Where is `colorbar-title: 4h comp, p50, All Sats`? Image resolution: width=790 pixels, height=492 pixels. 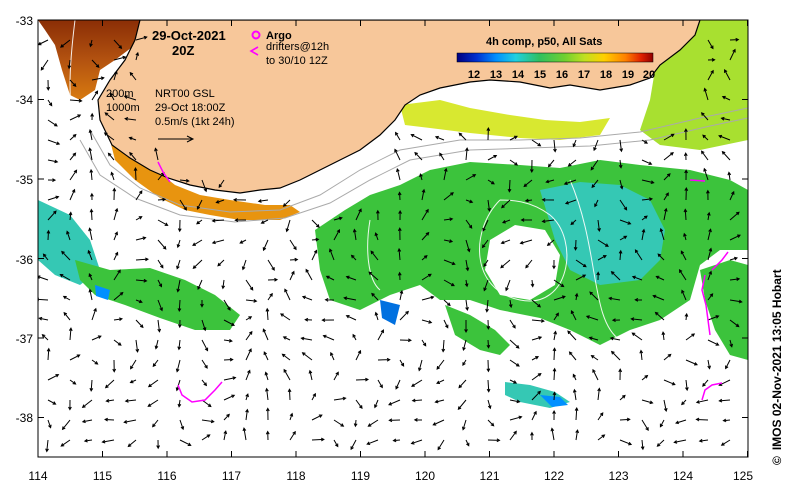 colorbar-title: 4h comp, p50, All Sats is located at coordinates (544, 42).